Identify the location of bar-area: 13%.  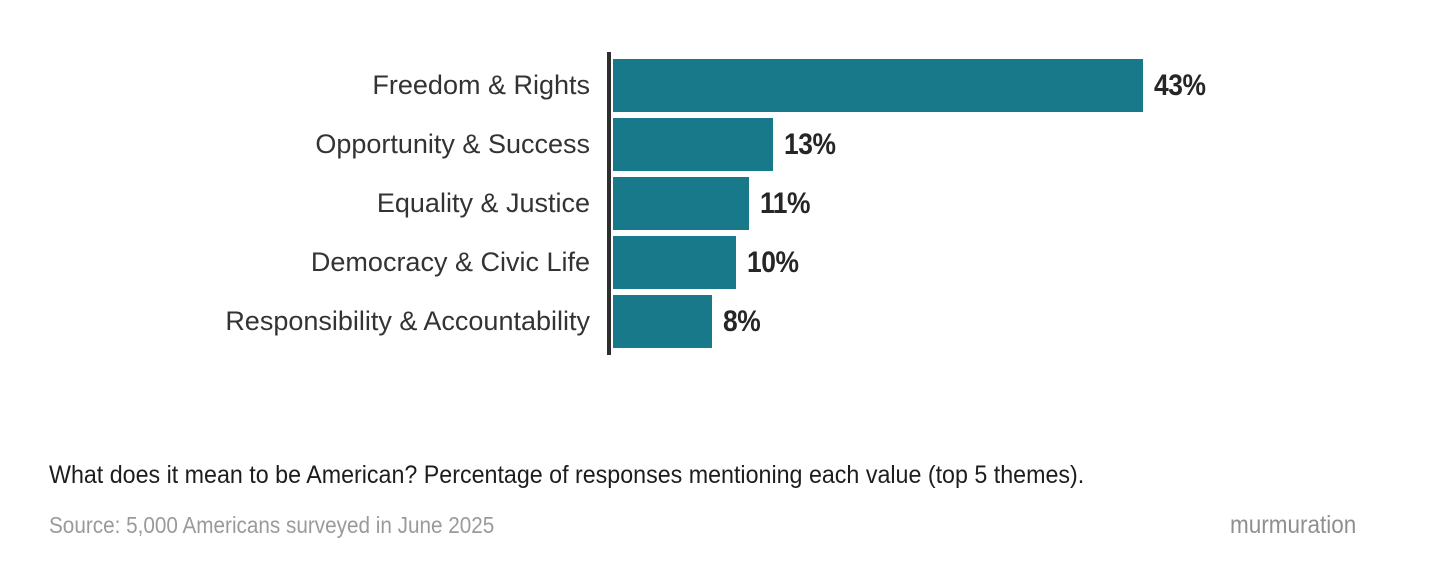
(1034, 144).